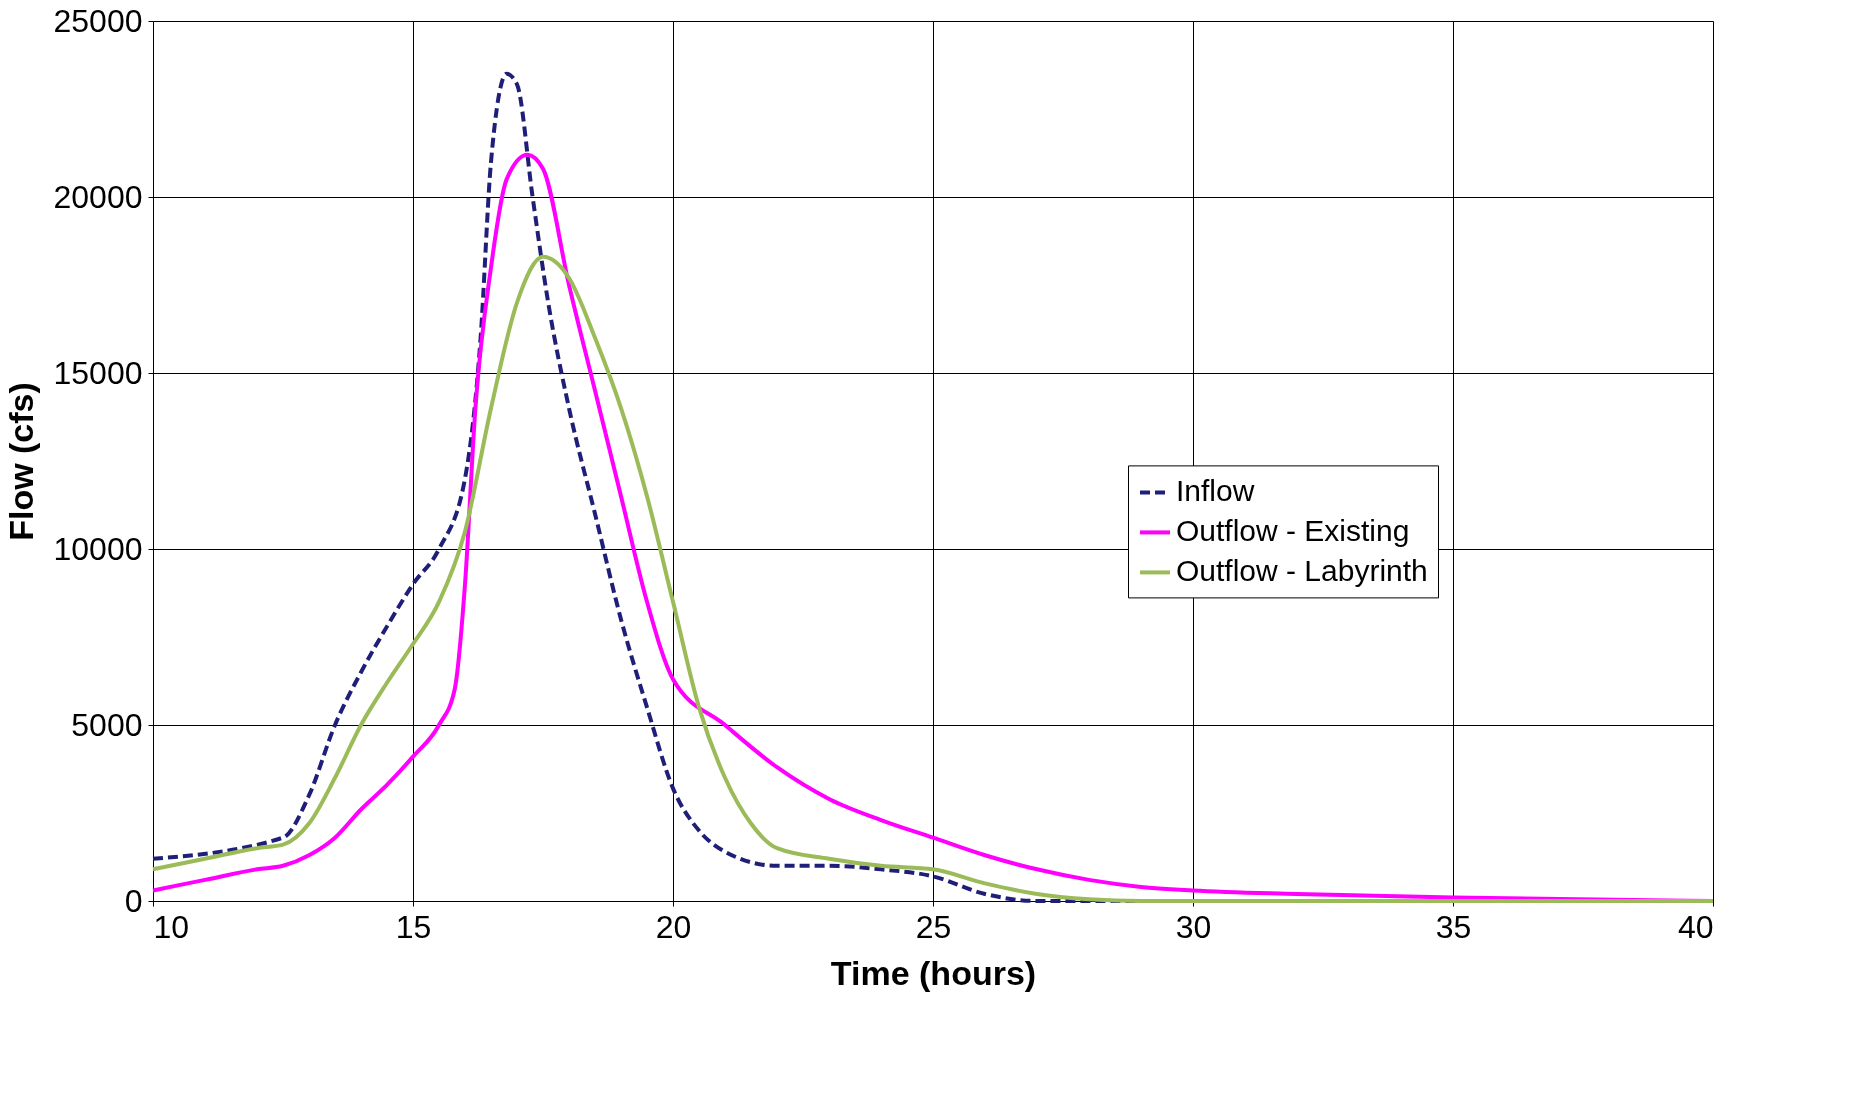  I want to click on x-tick-label: 40, so click(1695, 926).